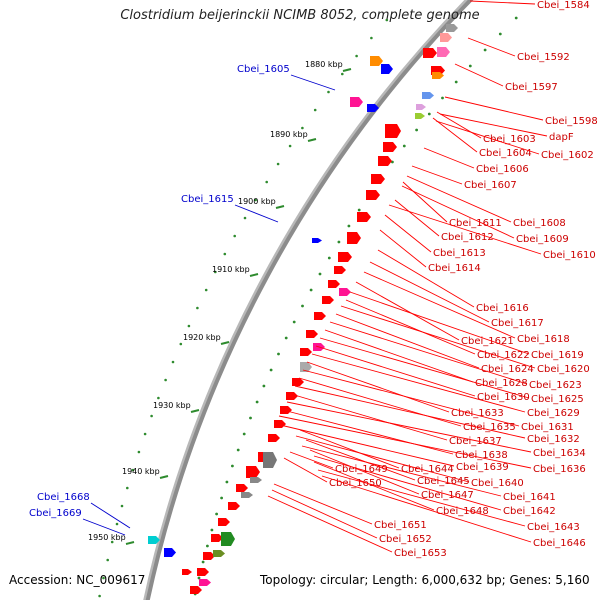 The height and width of the screenshot is (600, 600). I want to click on accession-label: Accession: NC_009617, so click(77, 580).